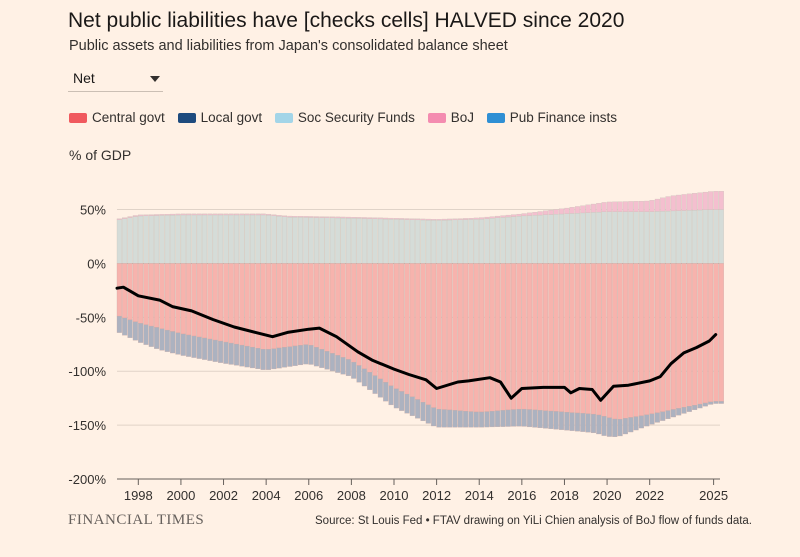 The image size is (800, 557). I want to click on legend-item-central-govt: Central govt, so click(117, 117).